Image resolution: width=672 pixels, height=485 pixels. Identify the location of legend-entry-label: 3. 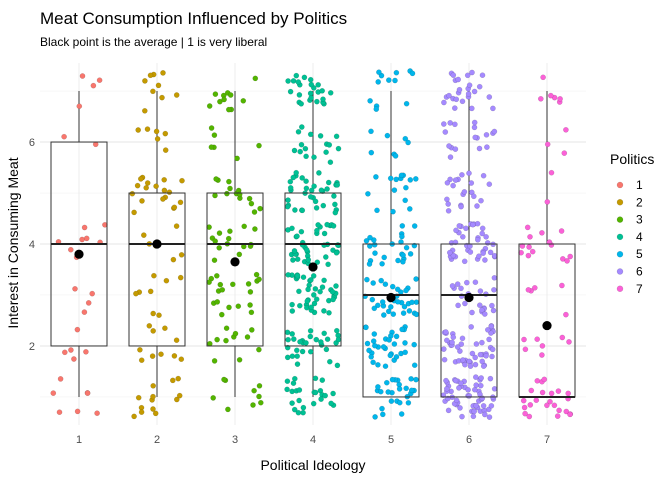
(639, 220).